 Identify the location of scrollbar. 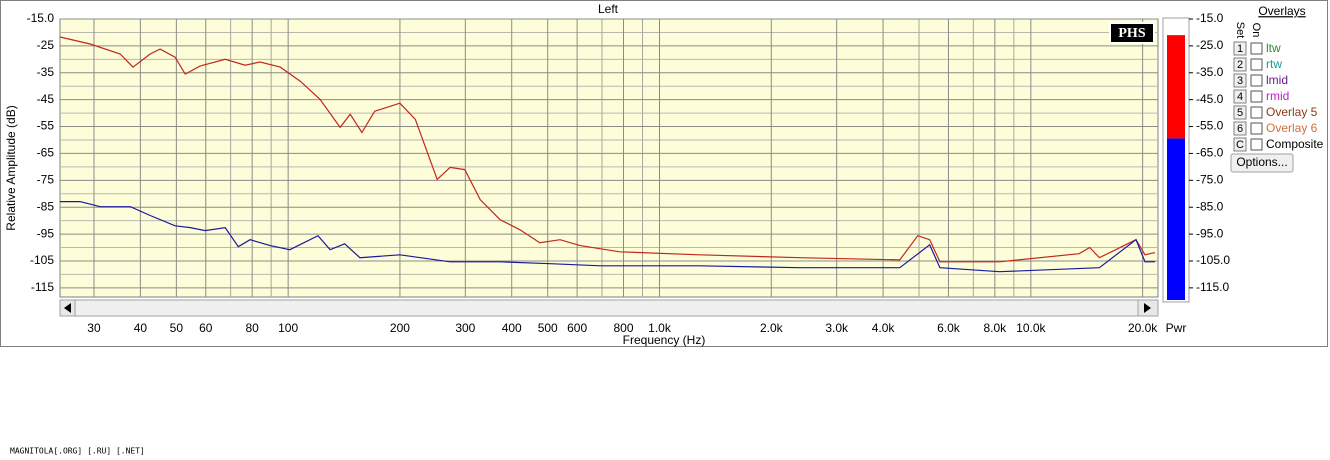
(609, 308).